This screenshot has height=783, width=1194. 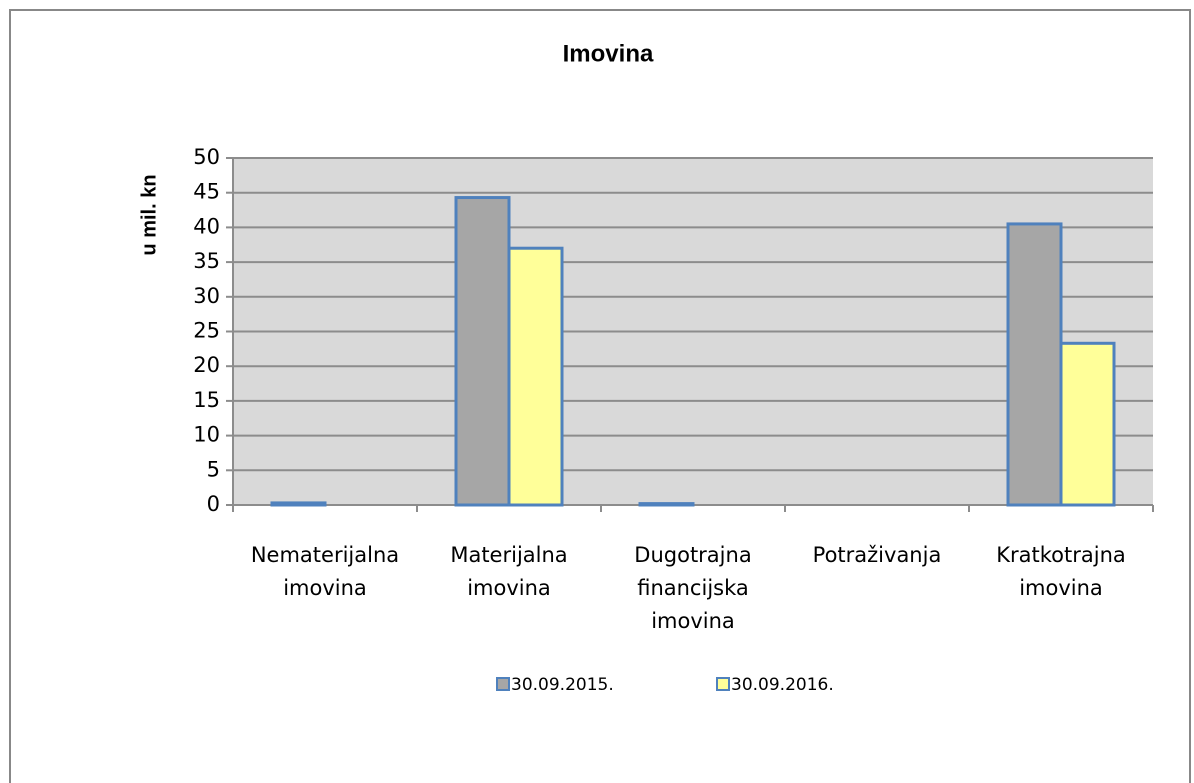 I want to click on y-tick-label: 25, so click(x=206, y=331).